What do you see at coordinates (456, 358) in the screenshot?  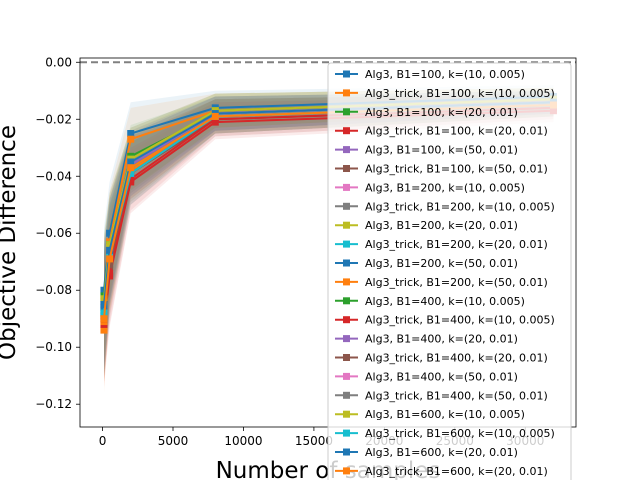 I see `legend-label: Alg3_trick, B1=400, k=(20, 0.01)` at bounding box center [456, 358].